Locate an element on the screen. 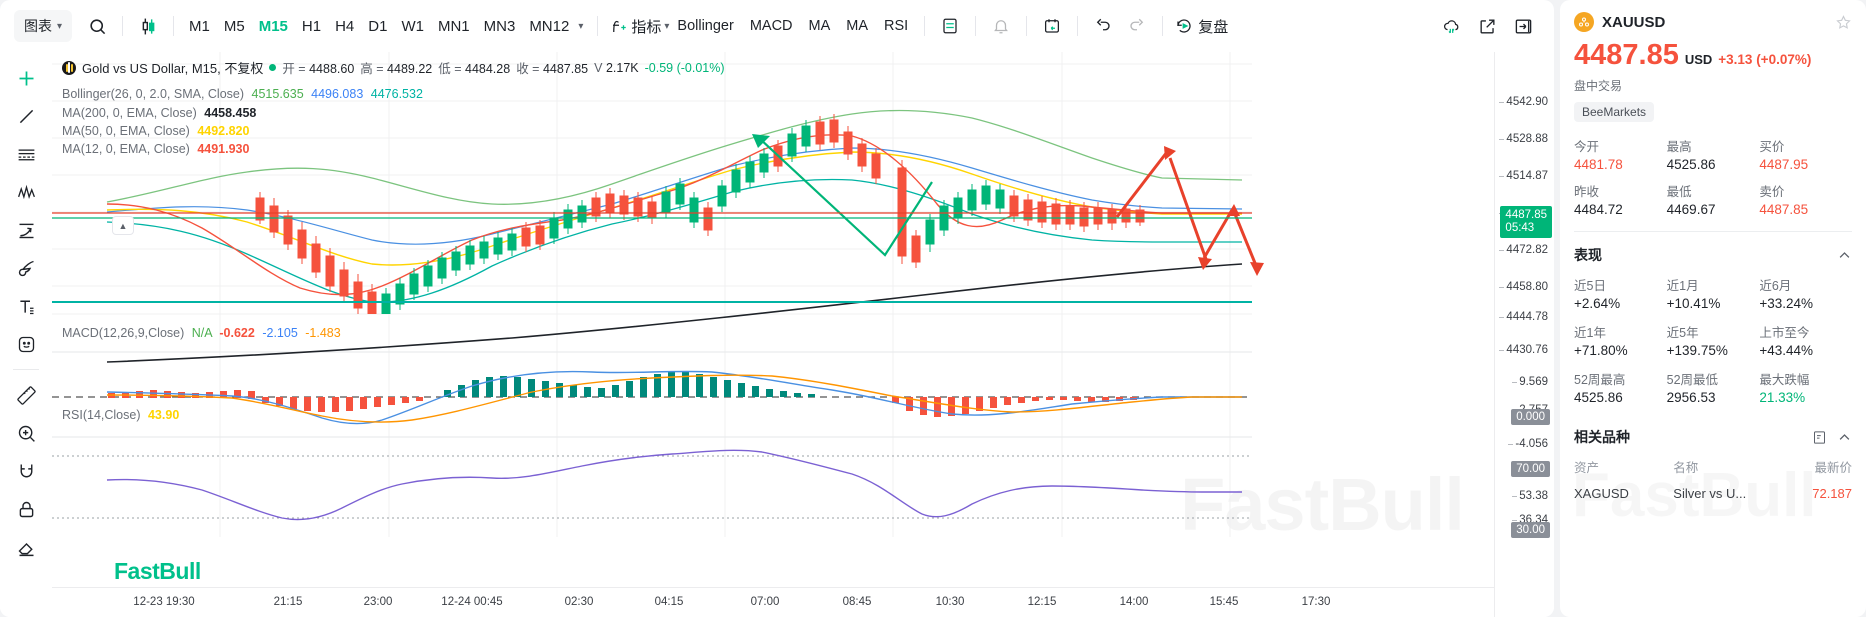 This screenshot has width=1866, height=617. broker-badge: BeeMarkets is located at coordinates (1614, 112).